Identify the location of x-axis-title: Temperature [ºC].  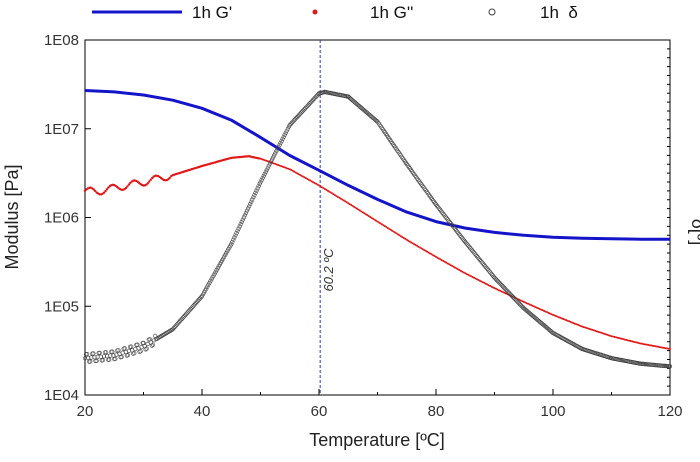
(377, 440).